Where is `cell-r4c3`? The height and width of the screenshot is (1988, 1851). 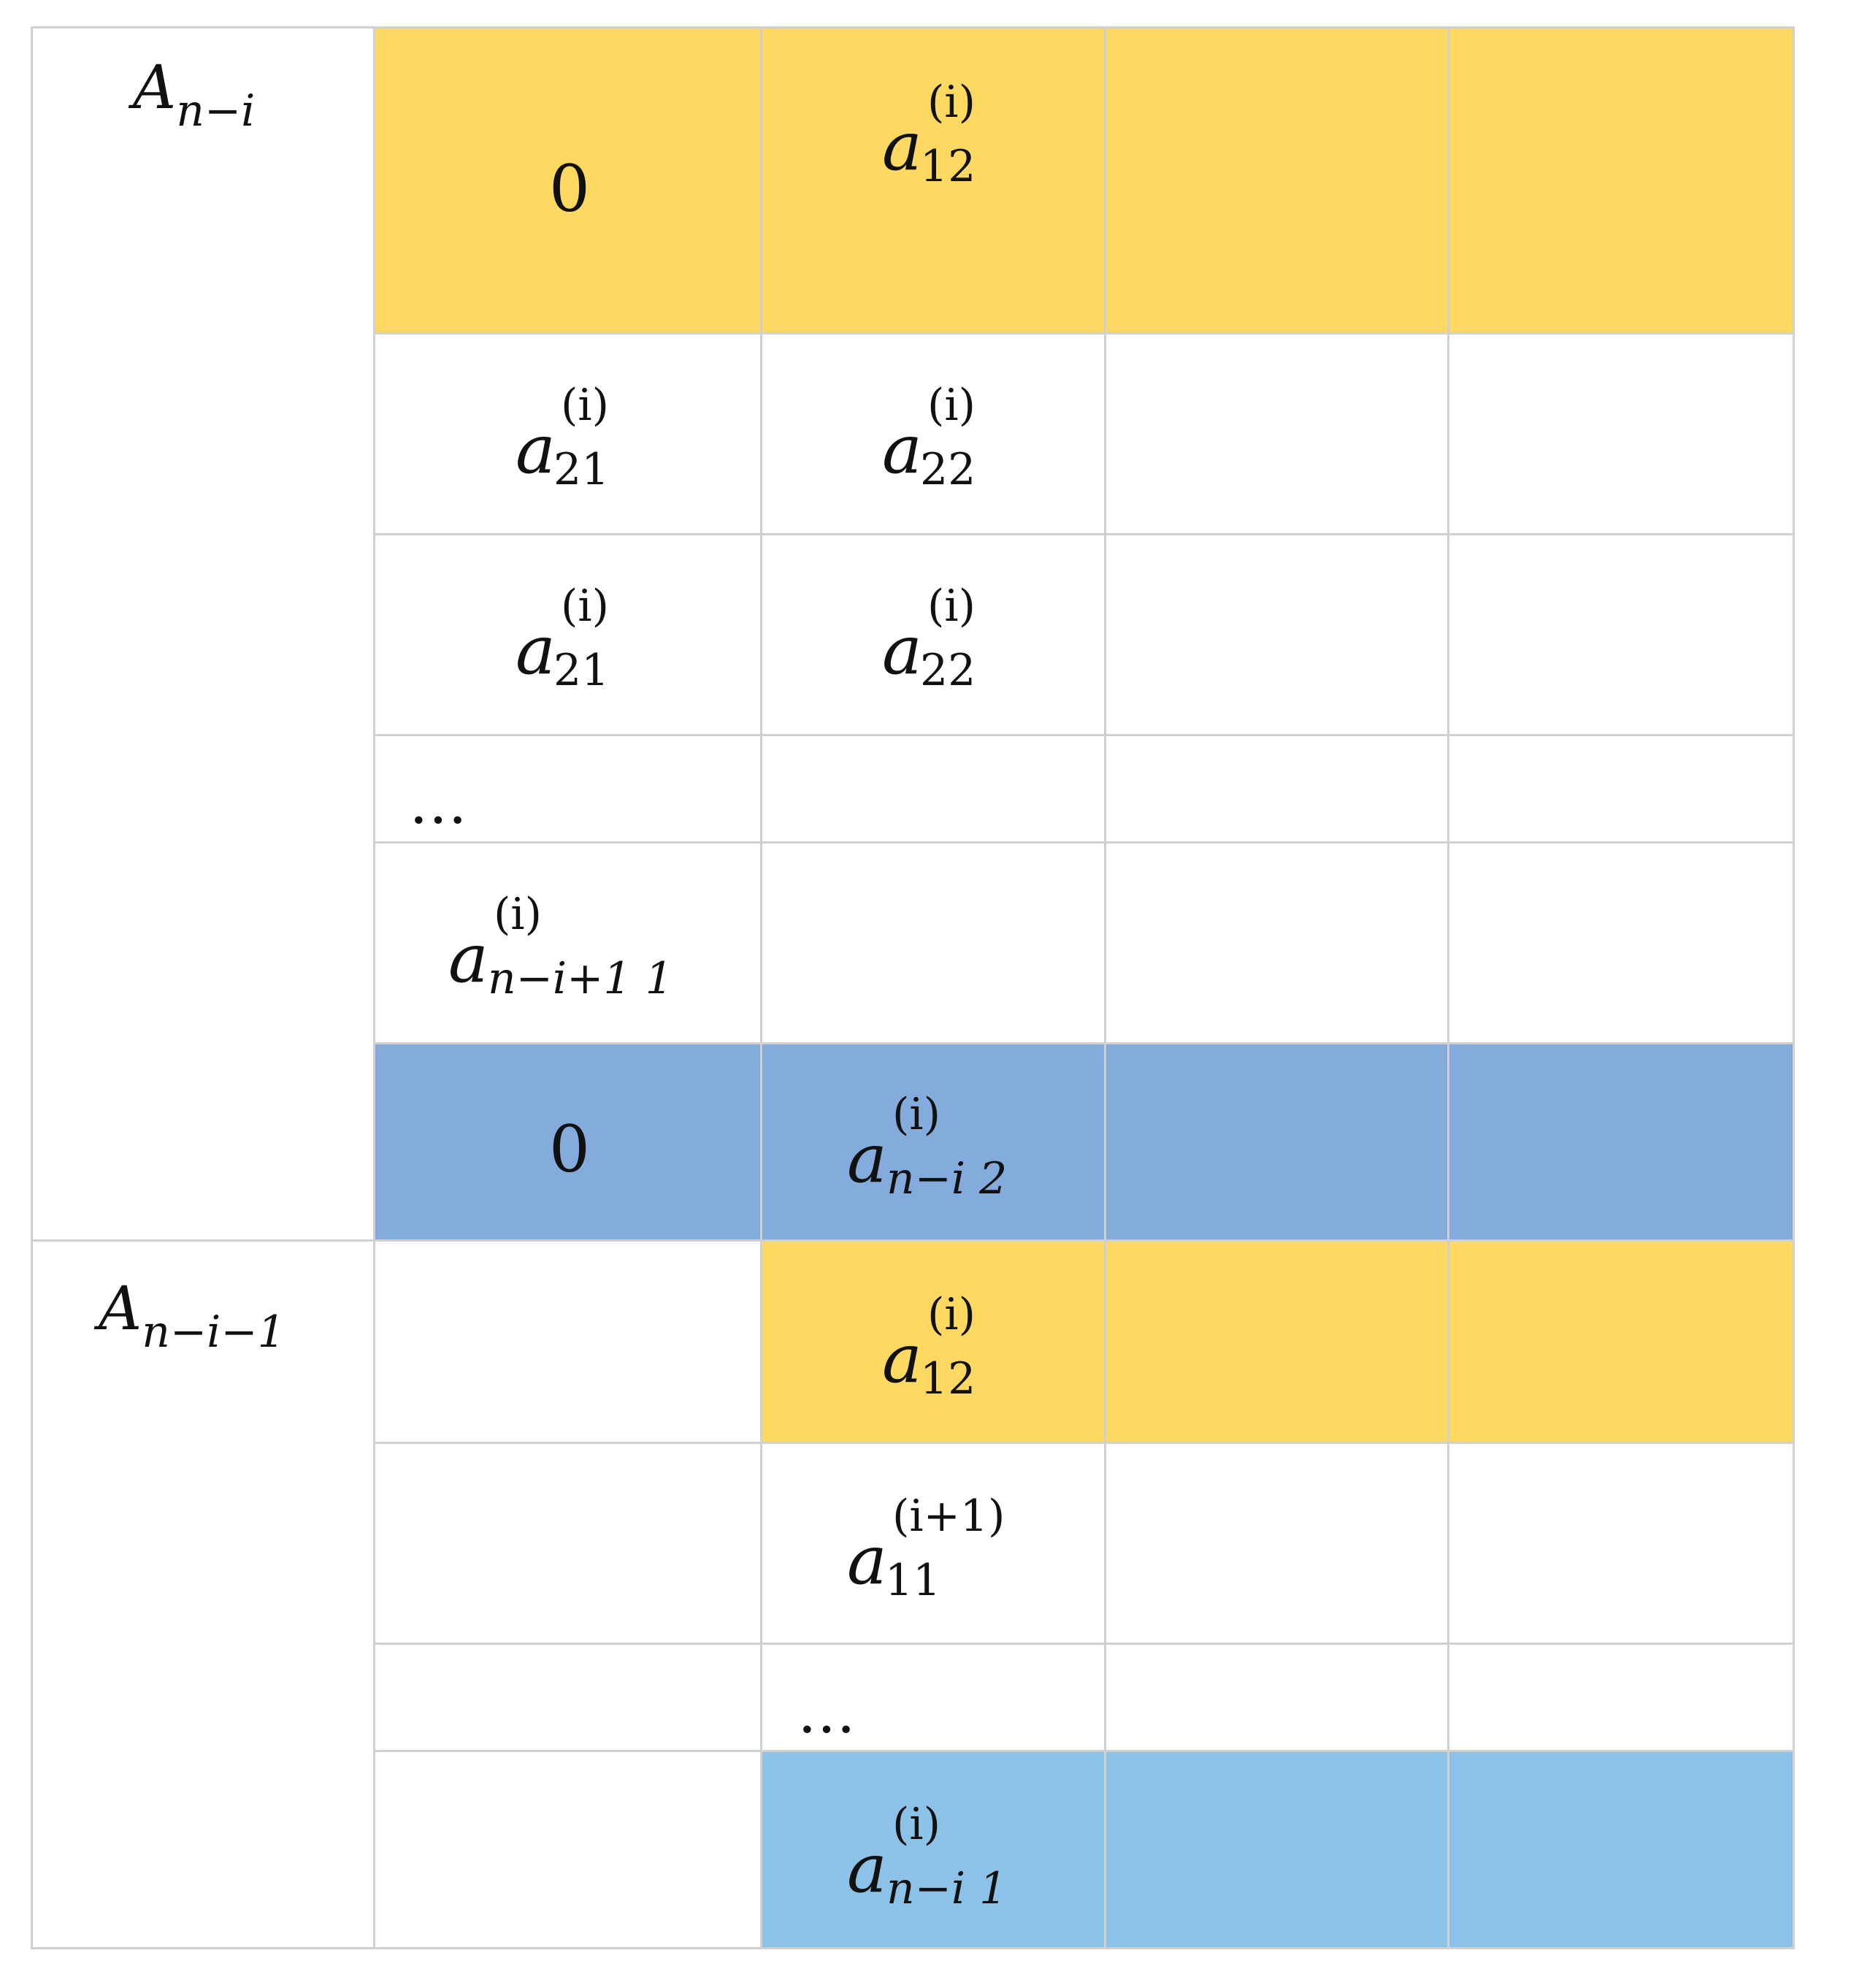
cell-r4c3 is located at coordinates (1276, 789).